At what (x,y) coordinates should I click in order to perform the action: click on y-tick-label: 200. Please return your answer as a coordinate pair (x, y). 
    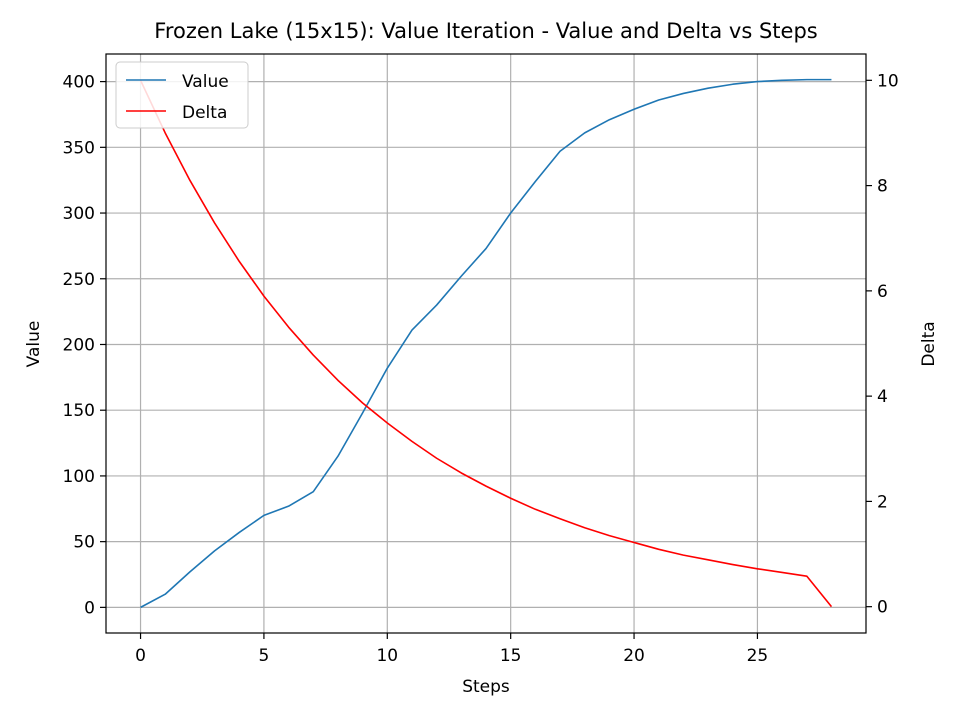
    Looking at the image, I should click on (79, 345).